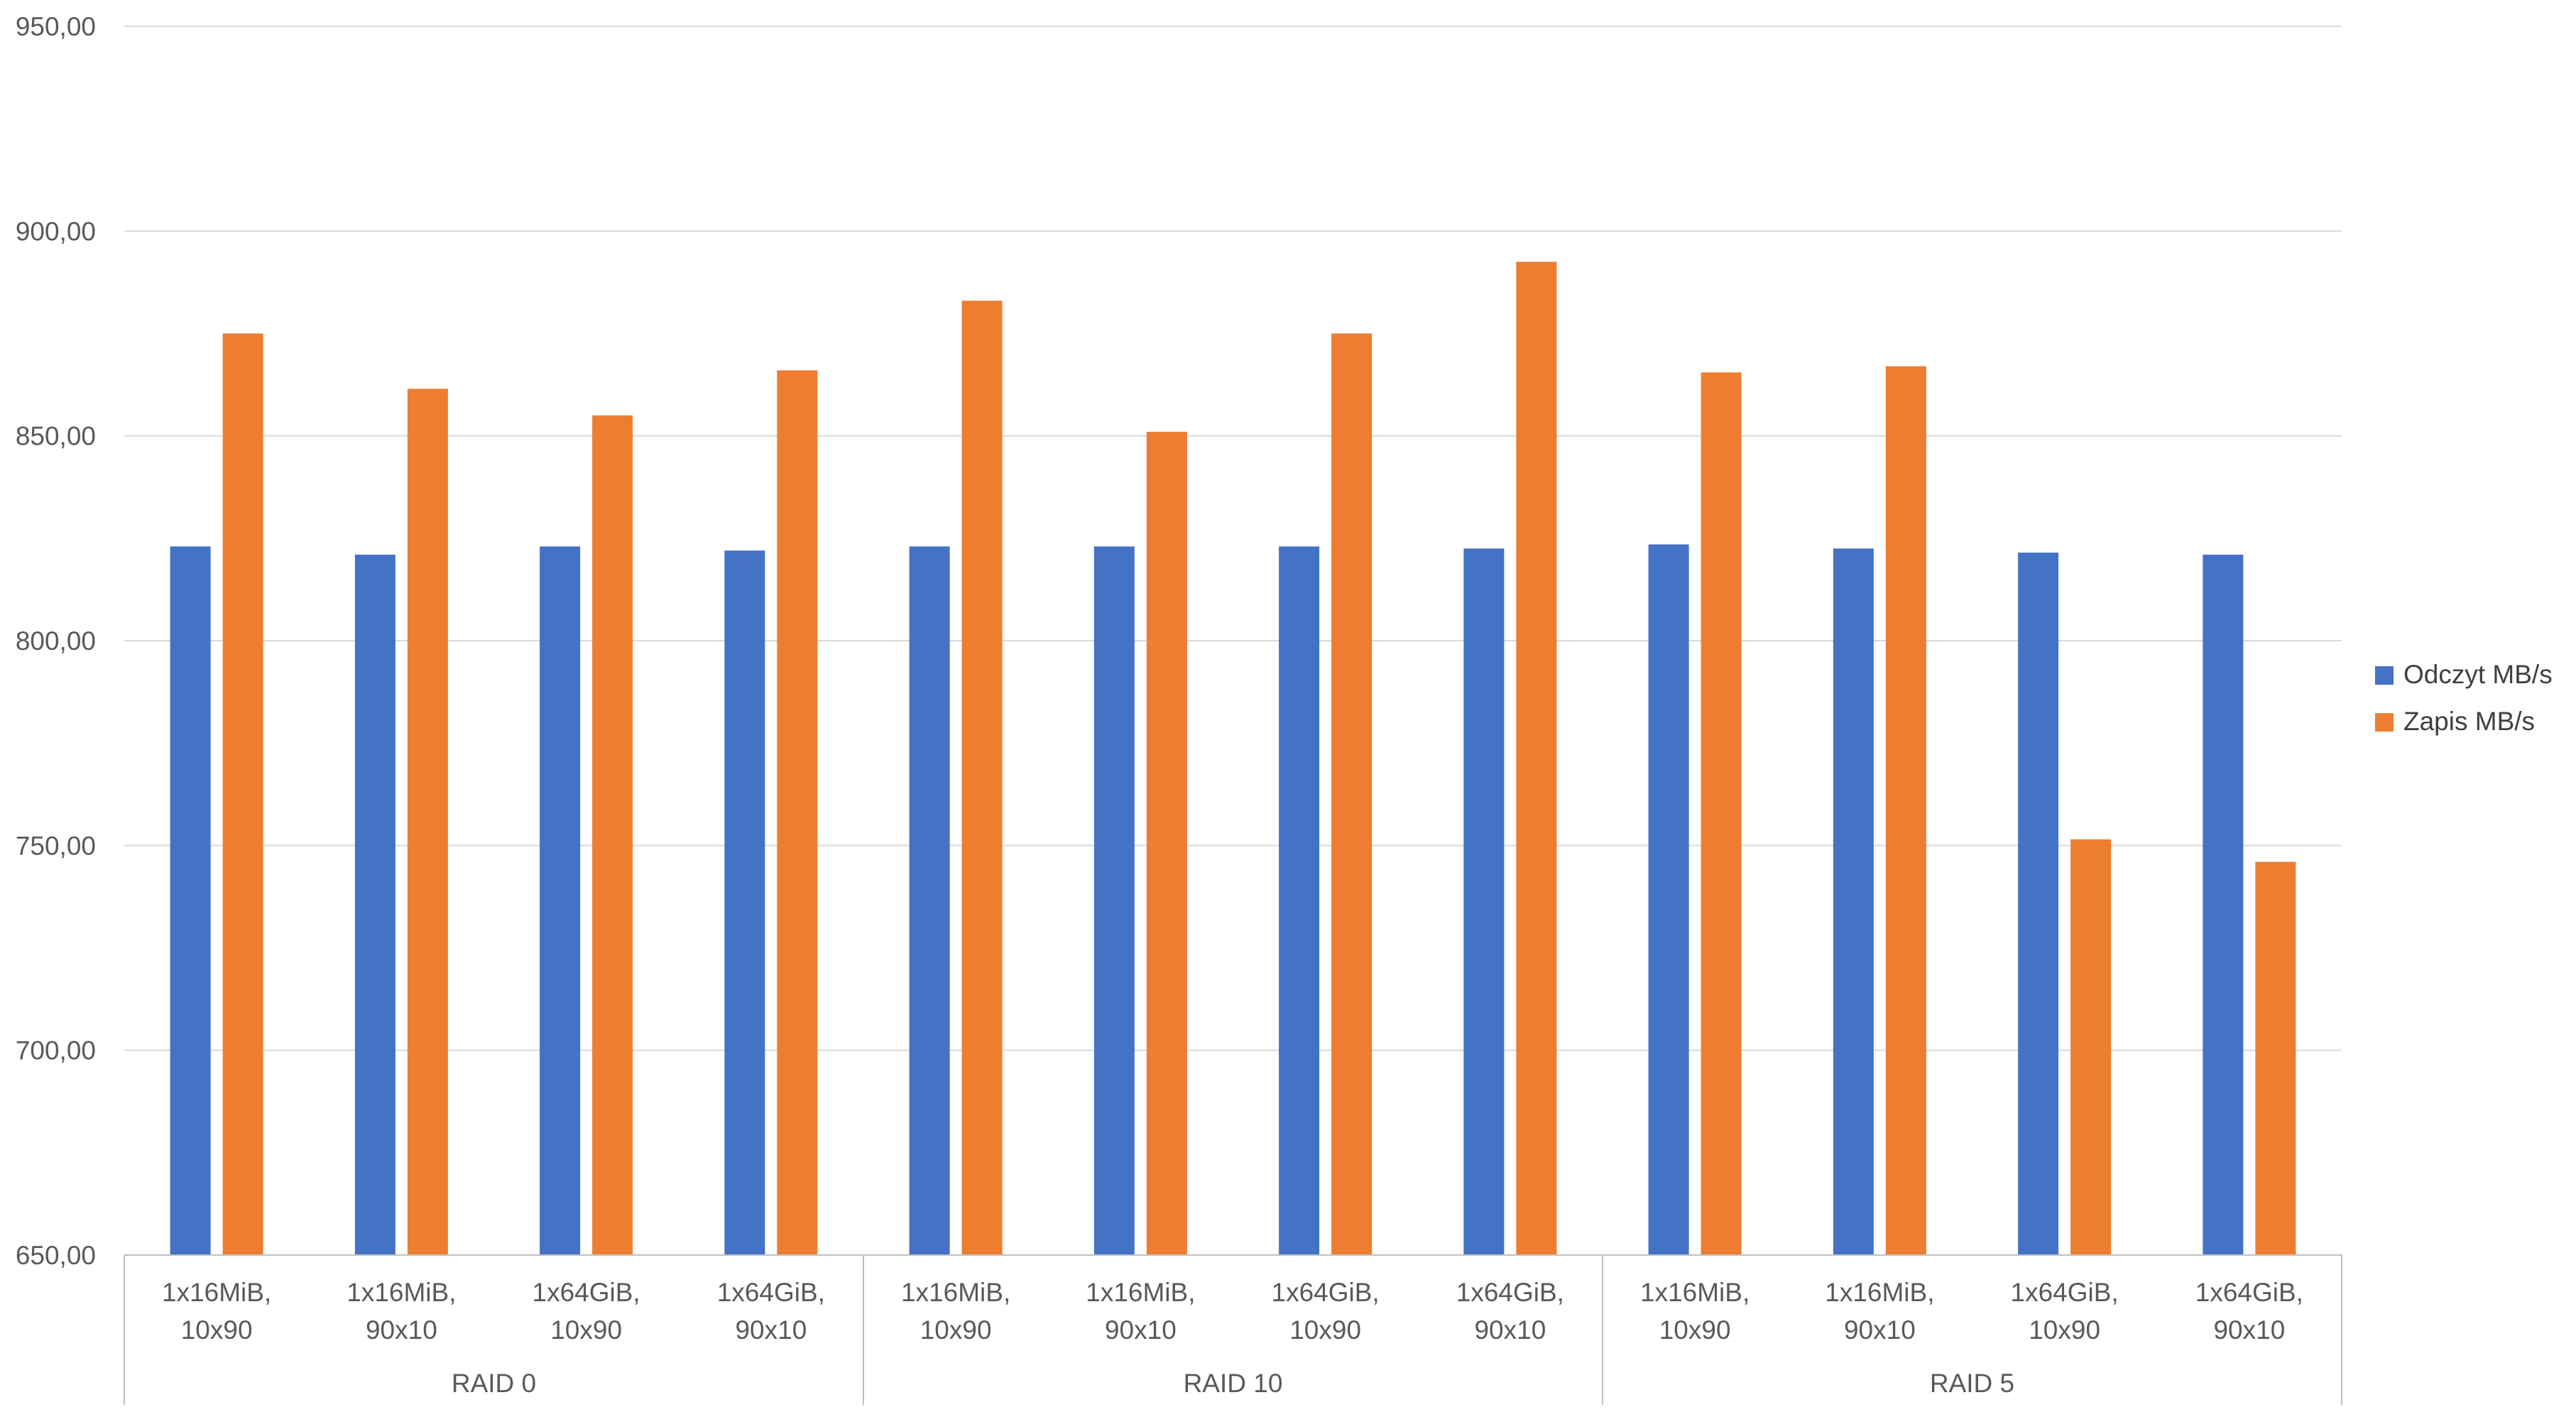 The height and width of the screenshot is (1417, 2576). What do you see at coordinates (1972, 1383) in the screenshot?
I see `group-label: RAID 5` at bounding box center [1972, 1383].